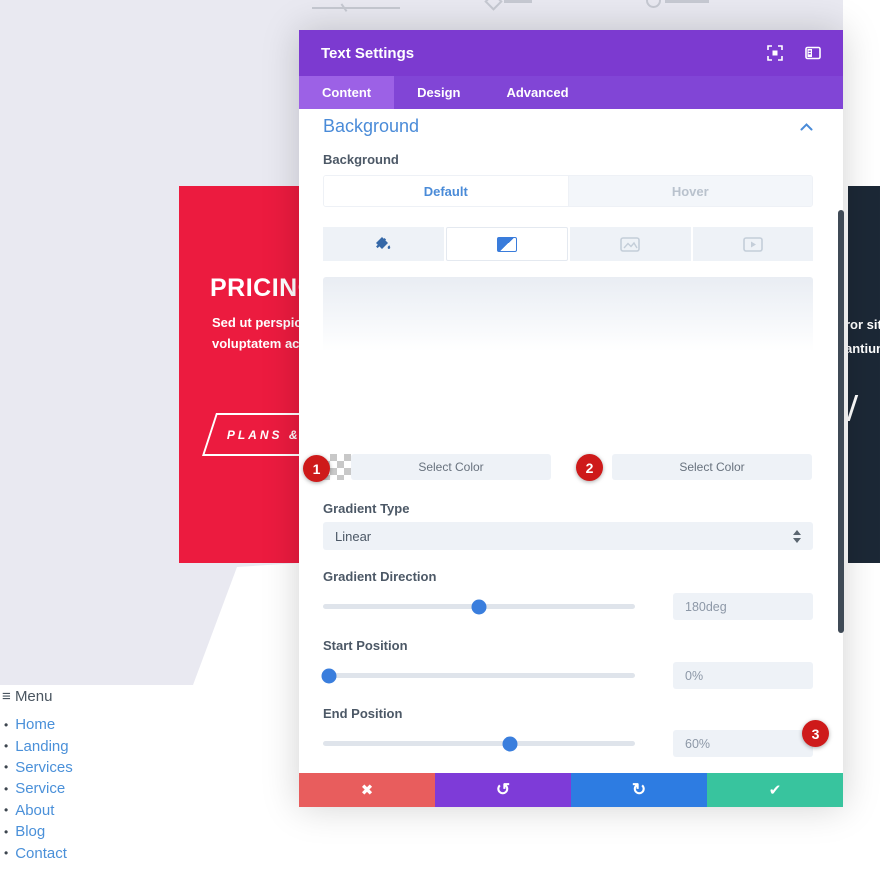 This screenshot has height=872, width=880. I want to click on end-position-label: End Position, so click(363, 713).